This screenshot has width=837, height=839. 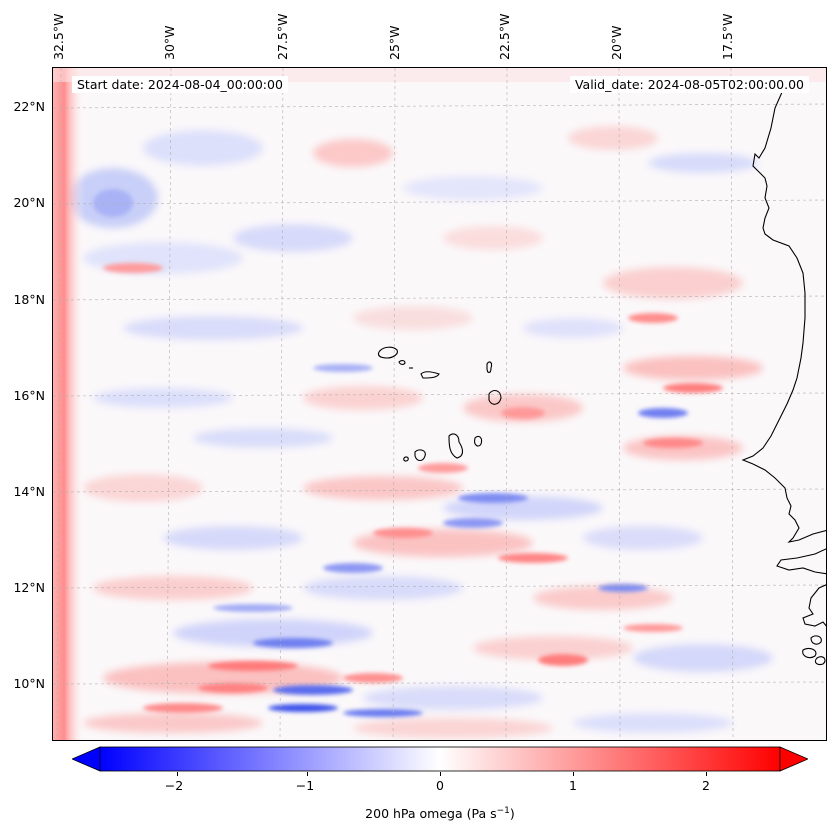 I want to click on colorbar-tick-1: 1, so click(x=573, y=785).